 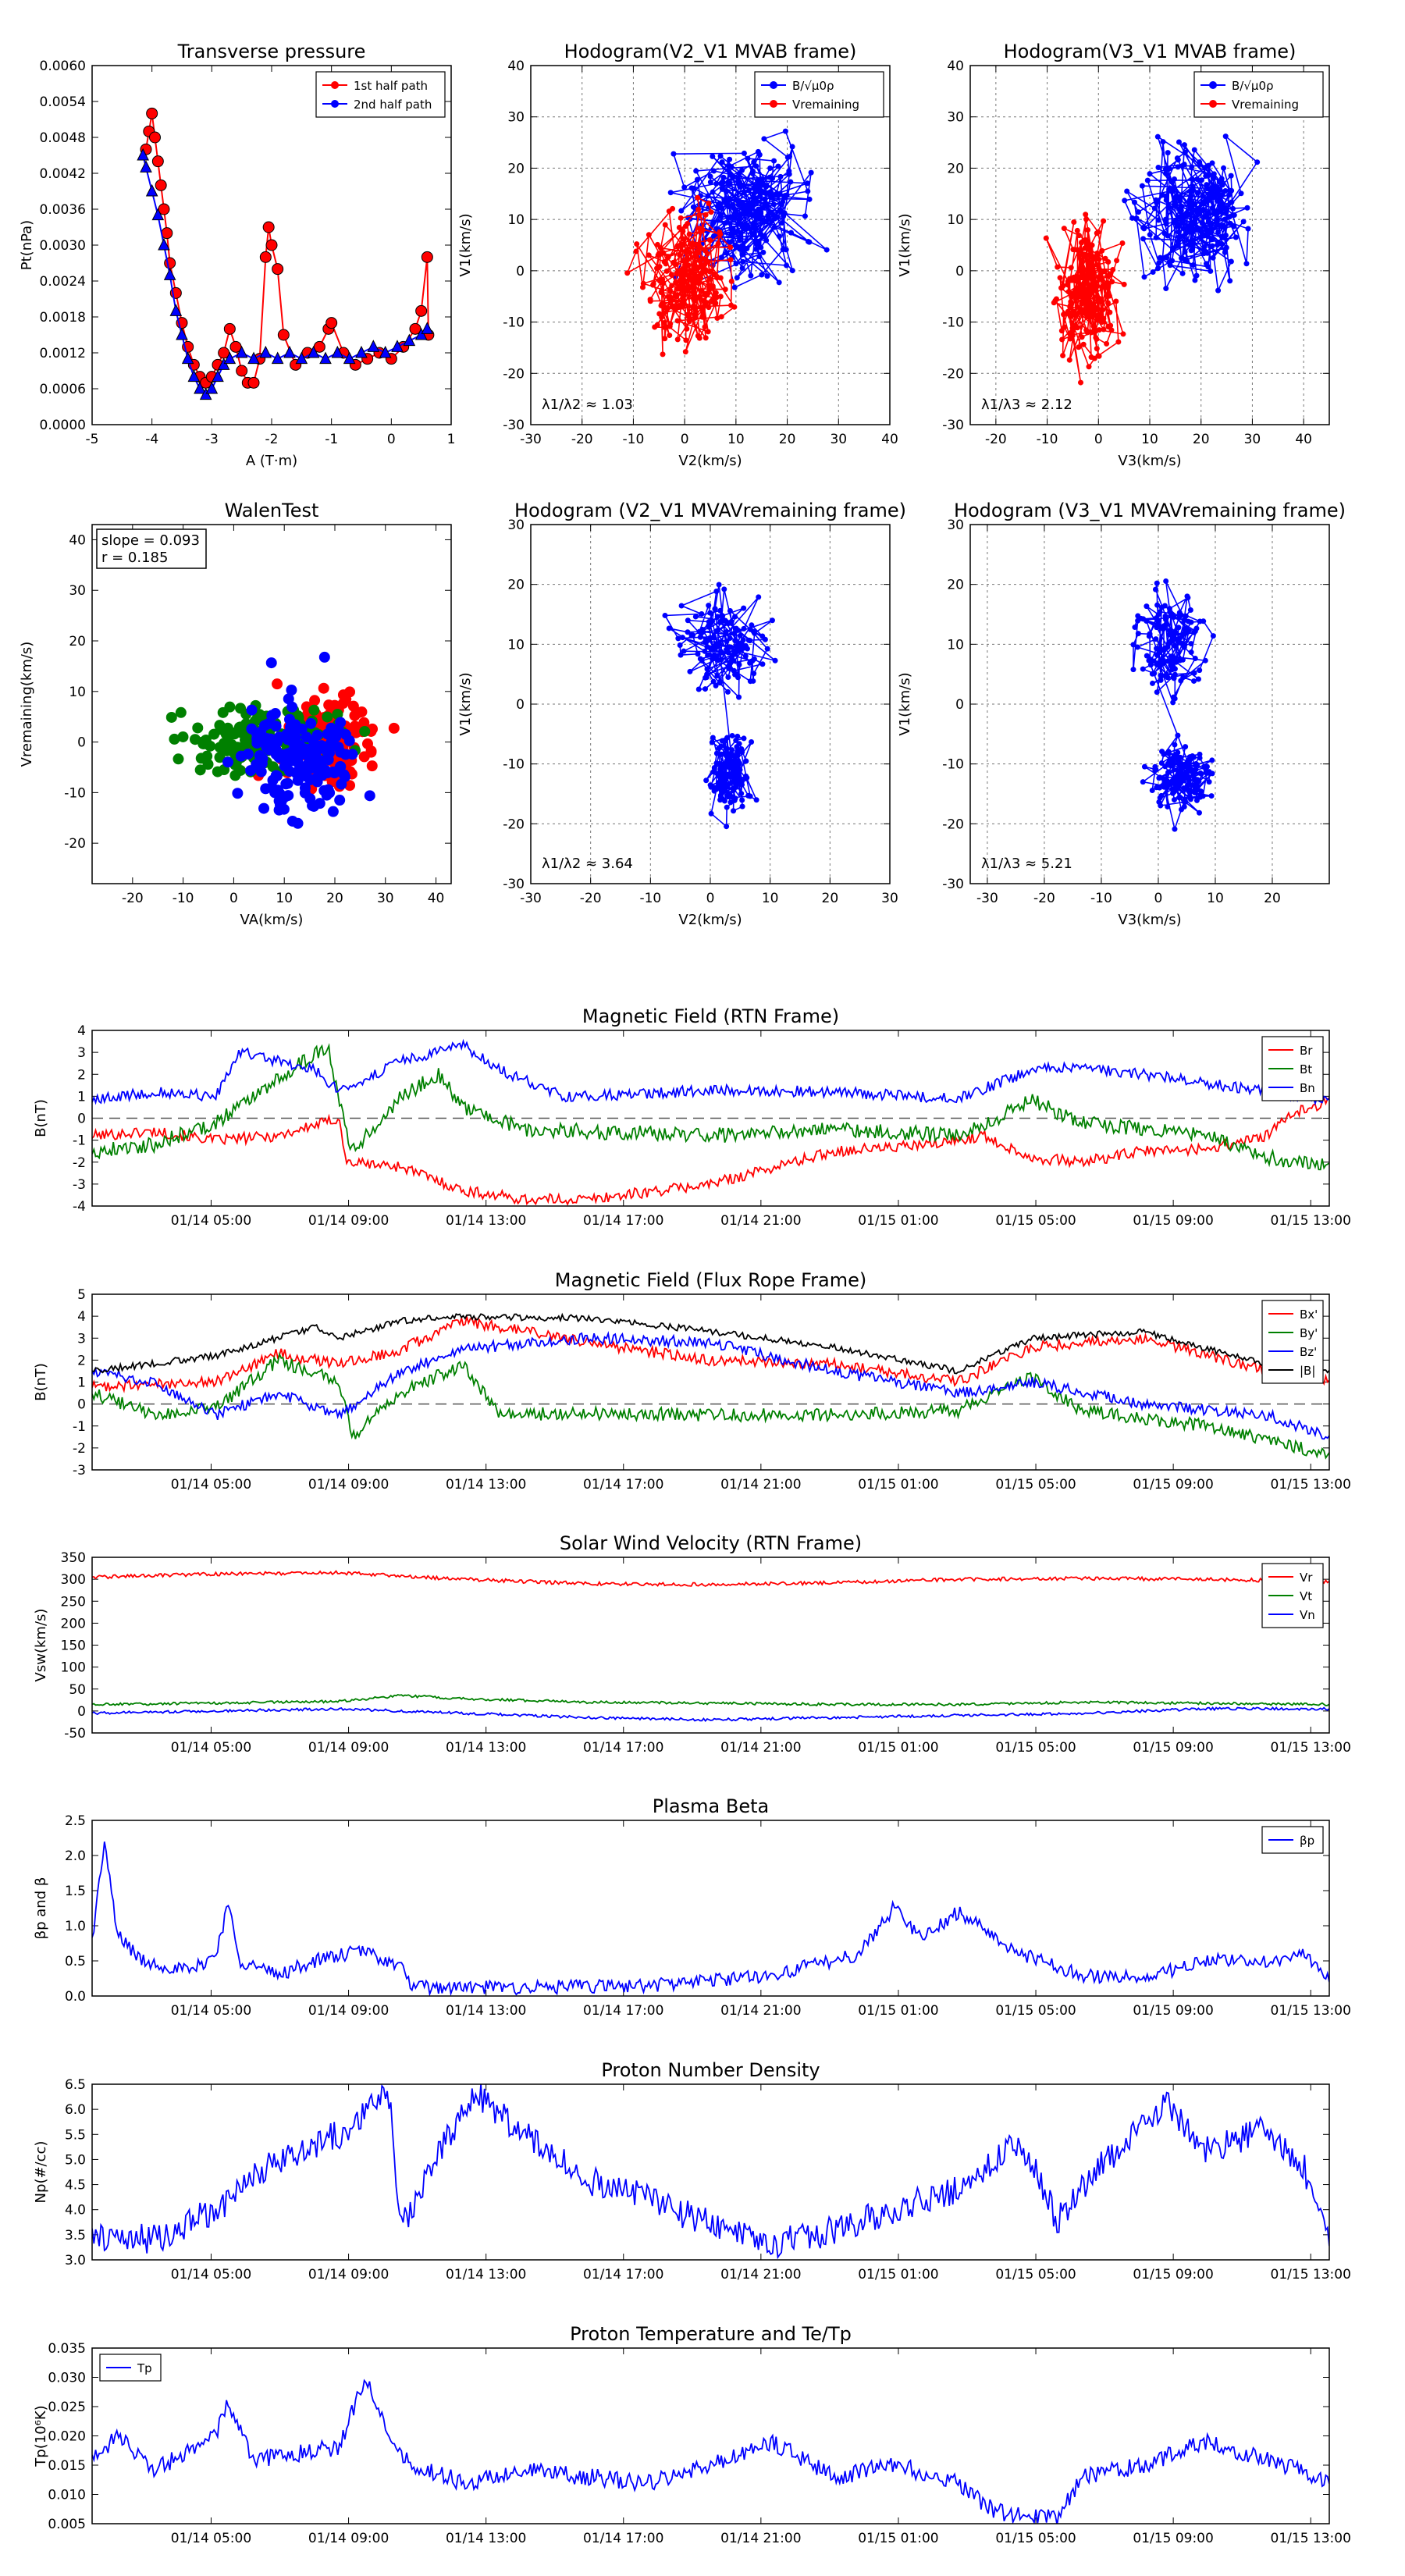 I want to click on y-axis-label: V1(km/s), so click(x=905, y=703).